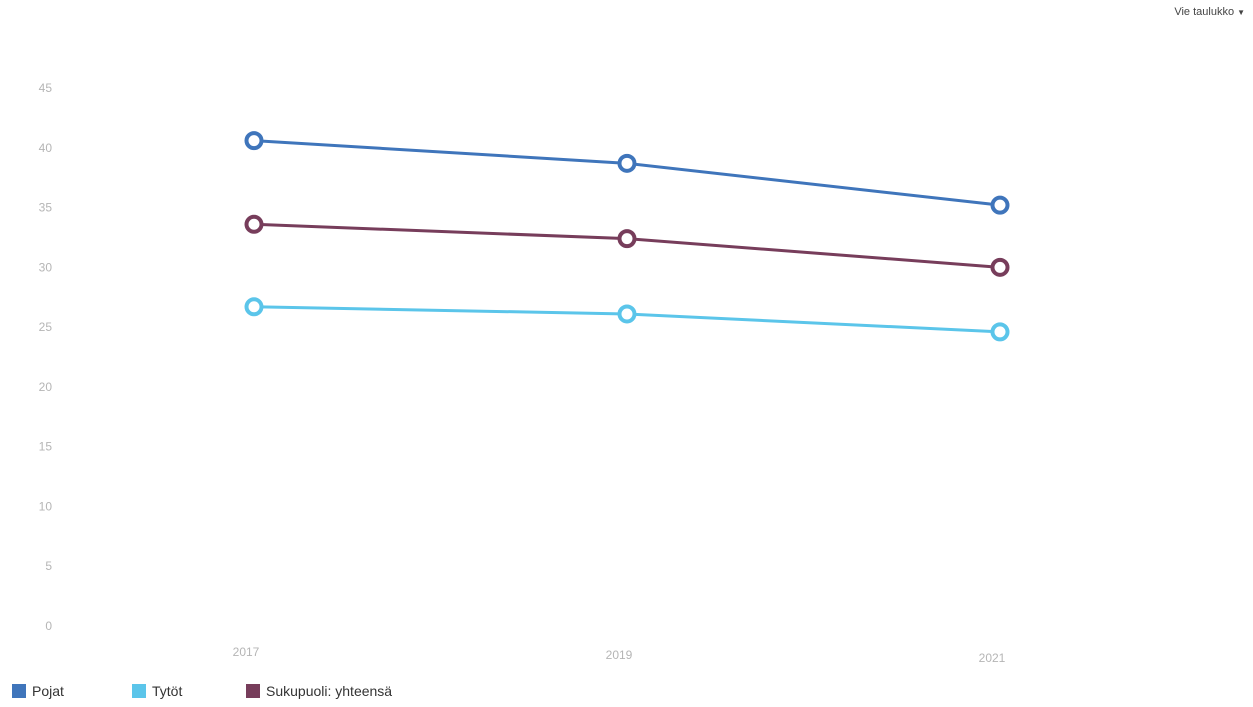 The height and width of the screenshot is (707, 1253). What do you see at coordinates (992, 658) in the screenshot?
I see `x-tick-label: 2021` at bounding box center [992, 658].